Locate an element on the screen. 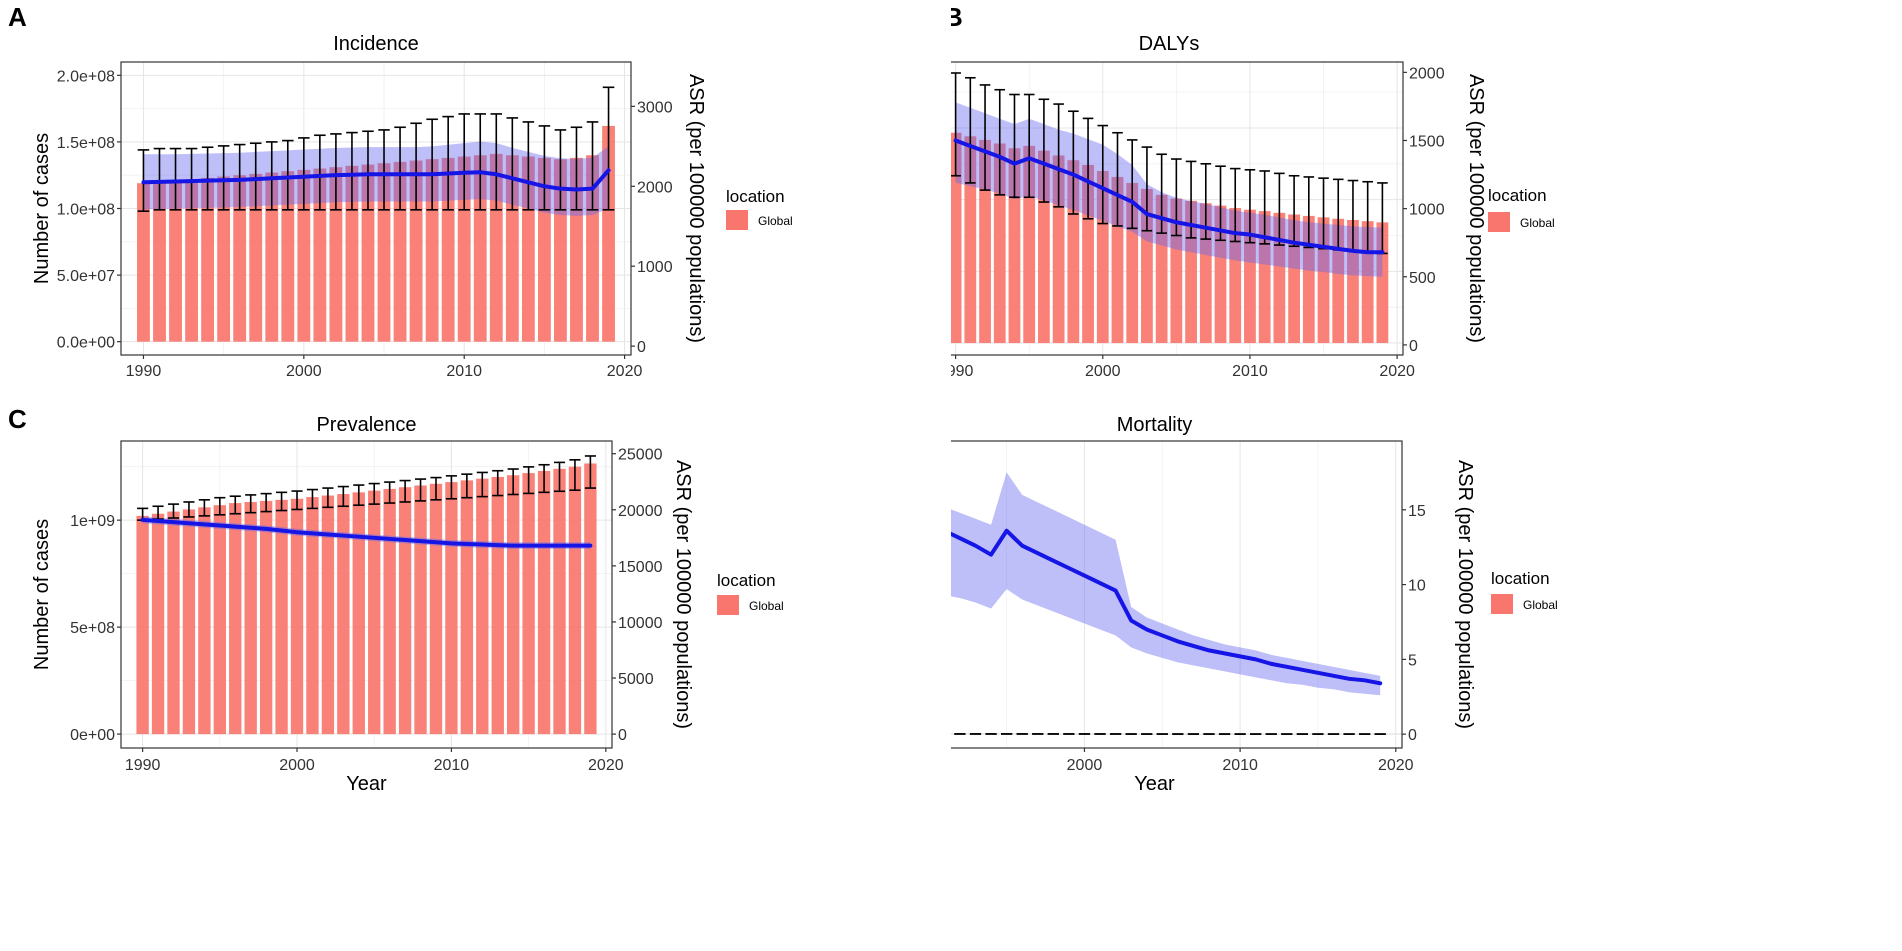  chart-title: DALYs is located at coordinates (1169, 44).